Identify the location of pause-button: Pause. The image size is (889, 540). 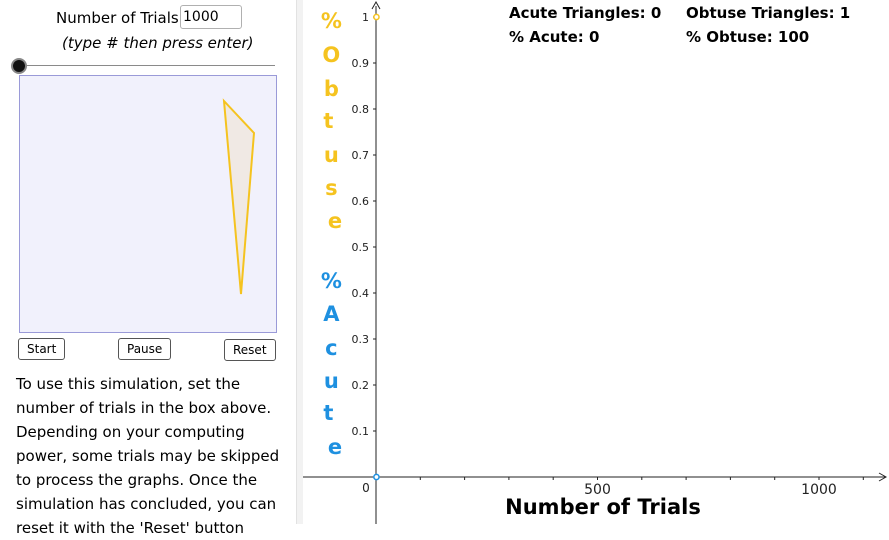
(145, 349).